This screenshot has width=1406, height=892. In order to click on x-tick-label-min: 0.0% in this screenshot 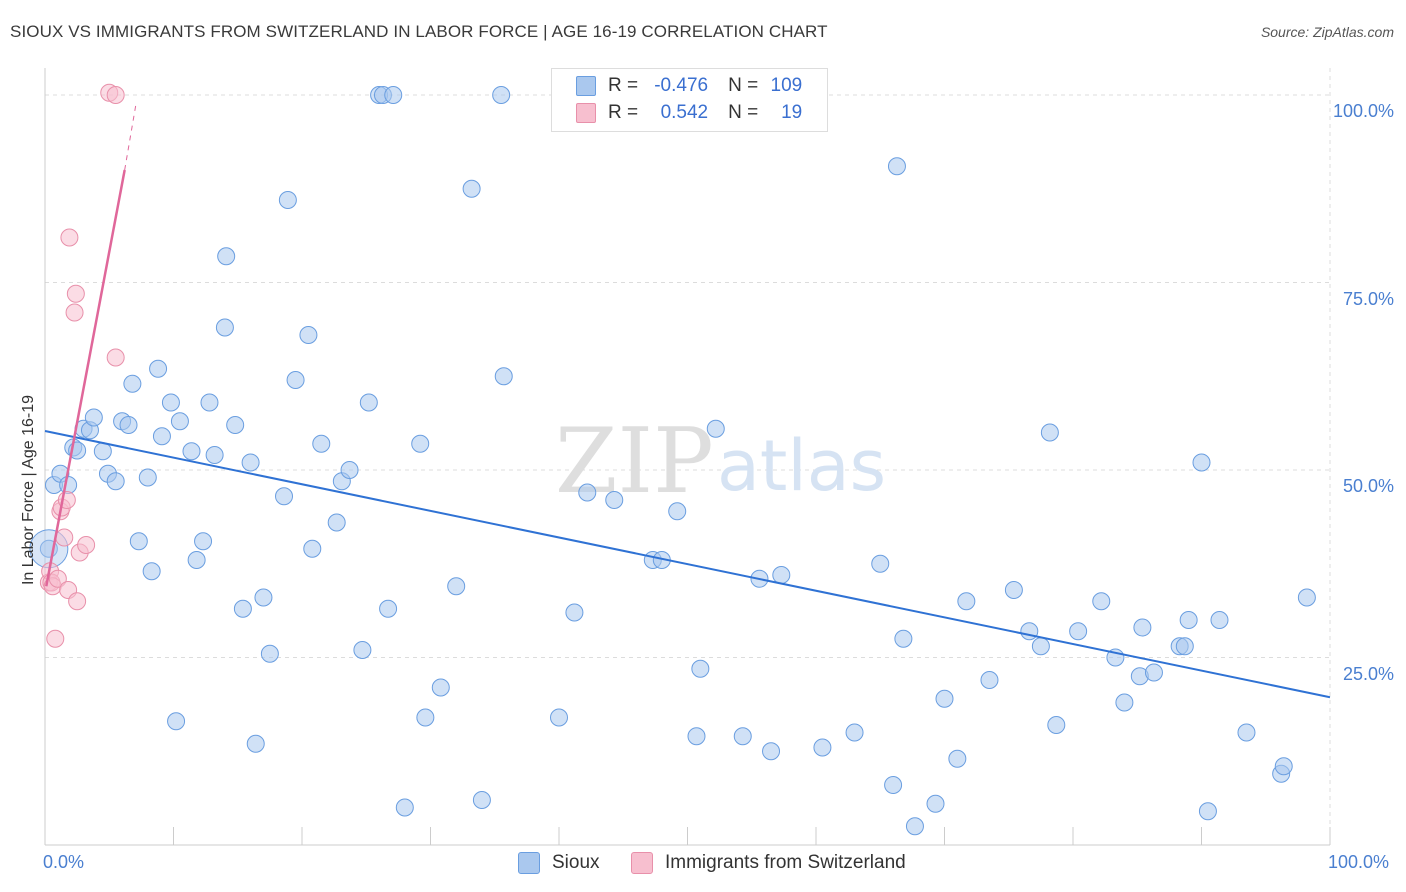, I will do `click(64, 862)`.